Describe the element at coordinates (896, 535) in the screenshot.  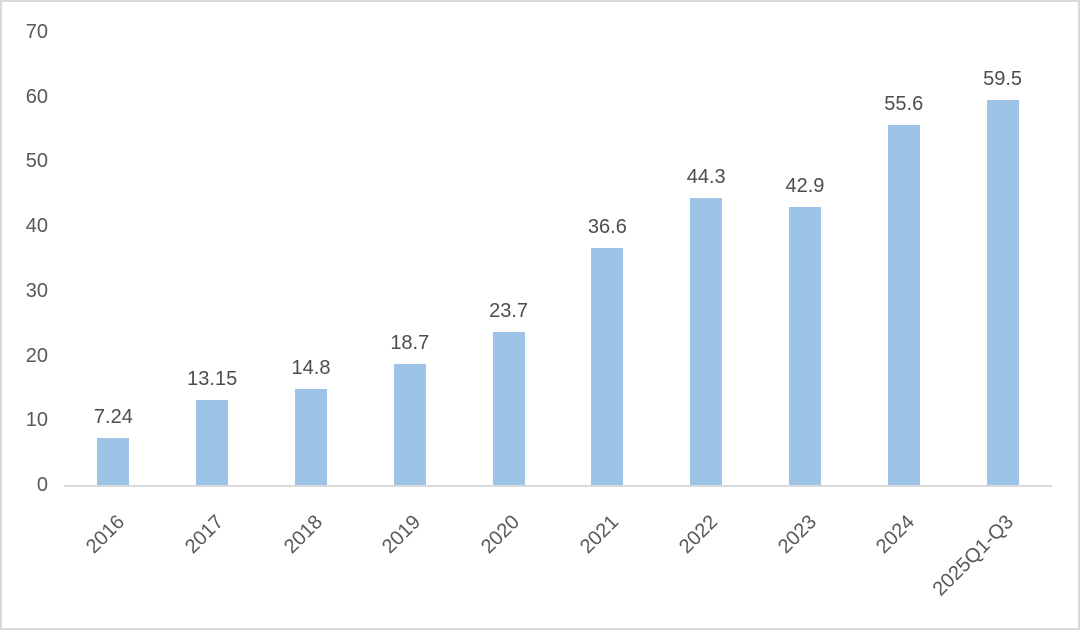
I see `x-tick-label: 2024` at that location.